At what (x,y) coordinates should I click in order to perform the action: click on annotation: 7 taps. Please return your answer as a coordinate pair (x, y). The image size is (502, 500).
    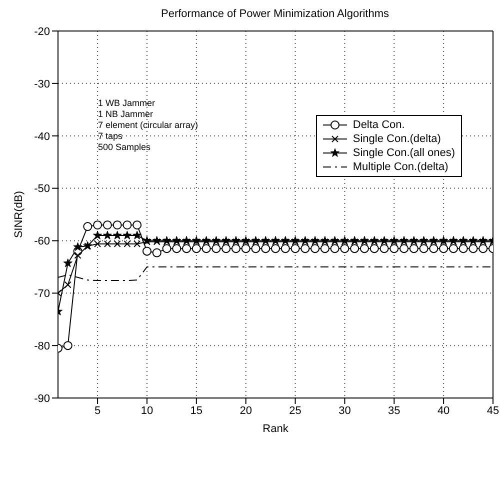
    Looking at the image, I should click on (111, 136).